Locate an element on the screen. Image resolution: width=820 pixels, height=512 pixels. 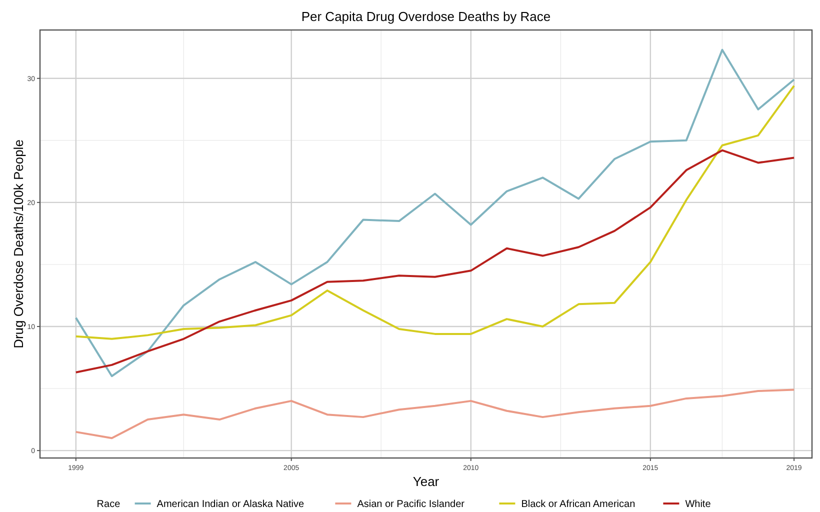
chart-title: Per Capita Drug Overdose Deaths by Race is located at coordinates (426, 16).